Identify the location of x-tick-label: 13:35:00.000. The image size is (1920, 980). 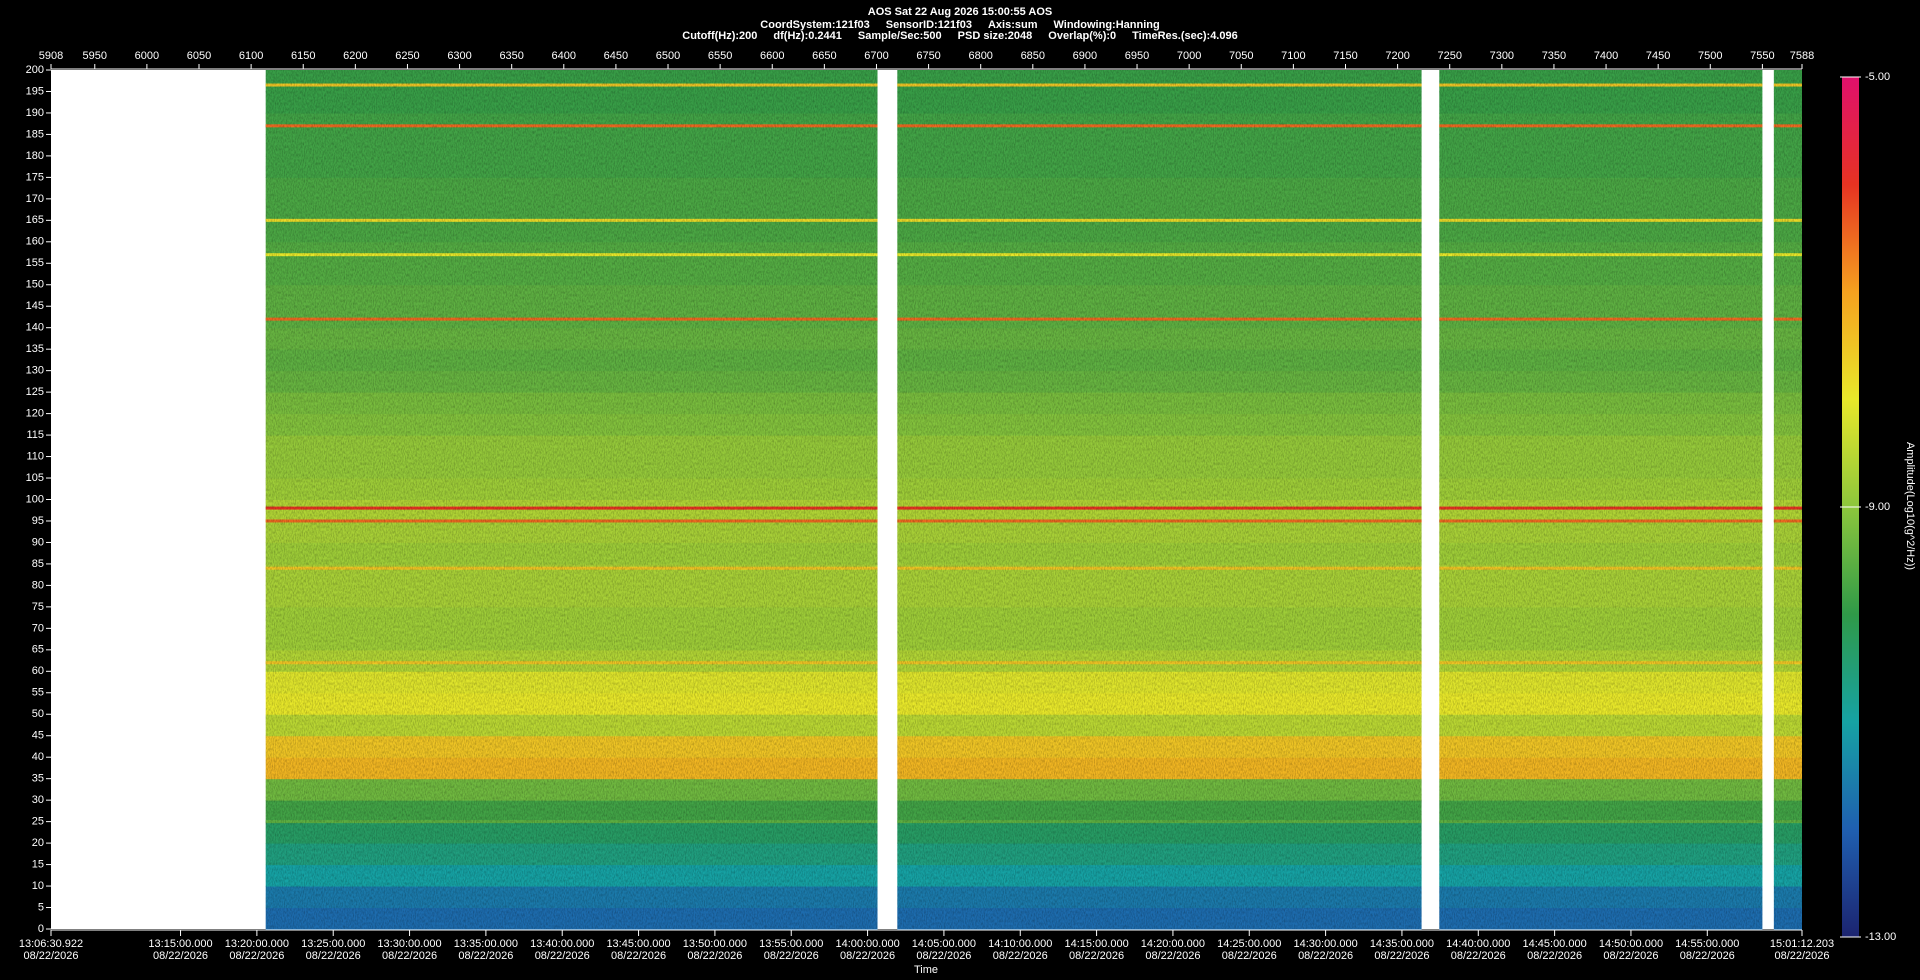
(486, 944).